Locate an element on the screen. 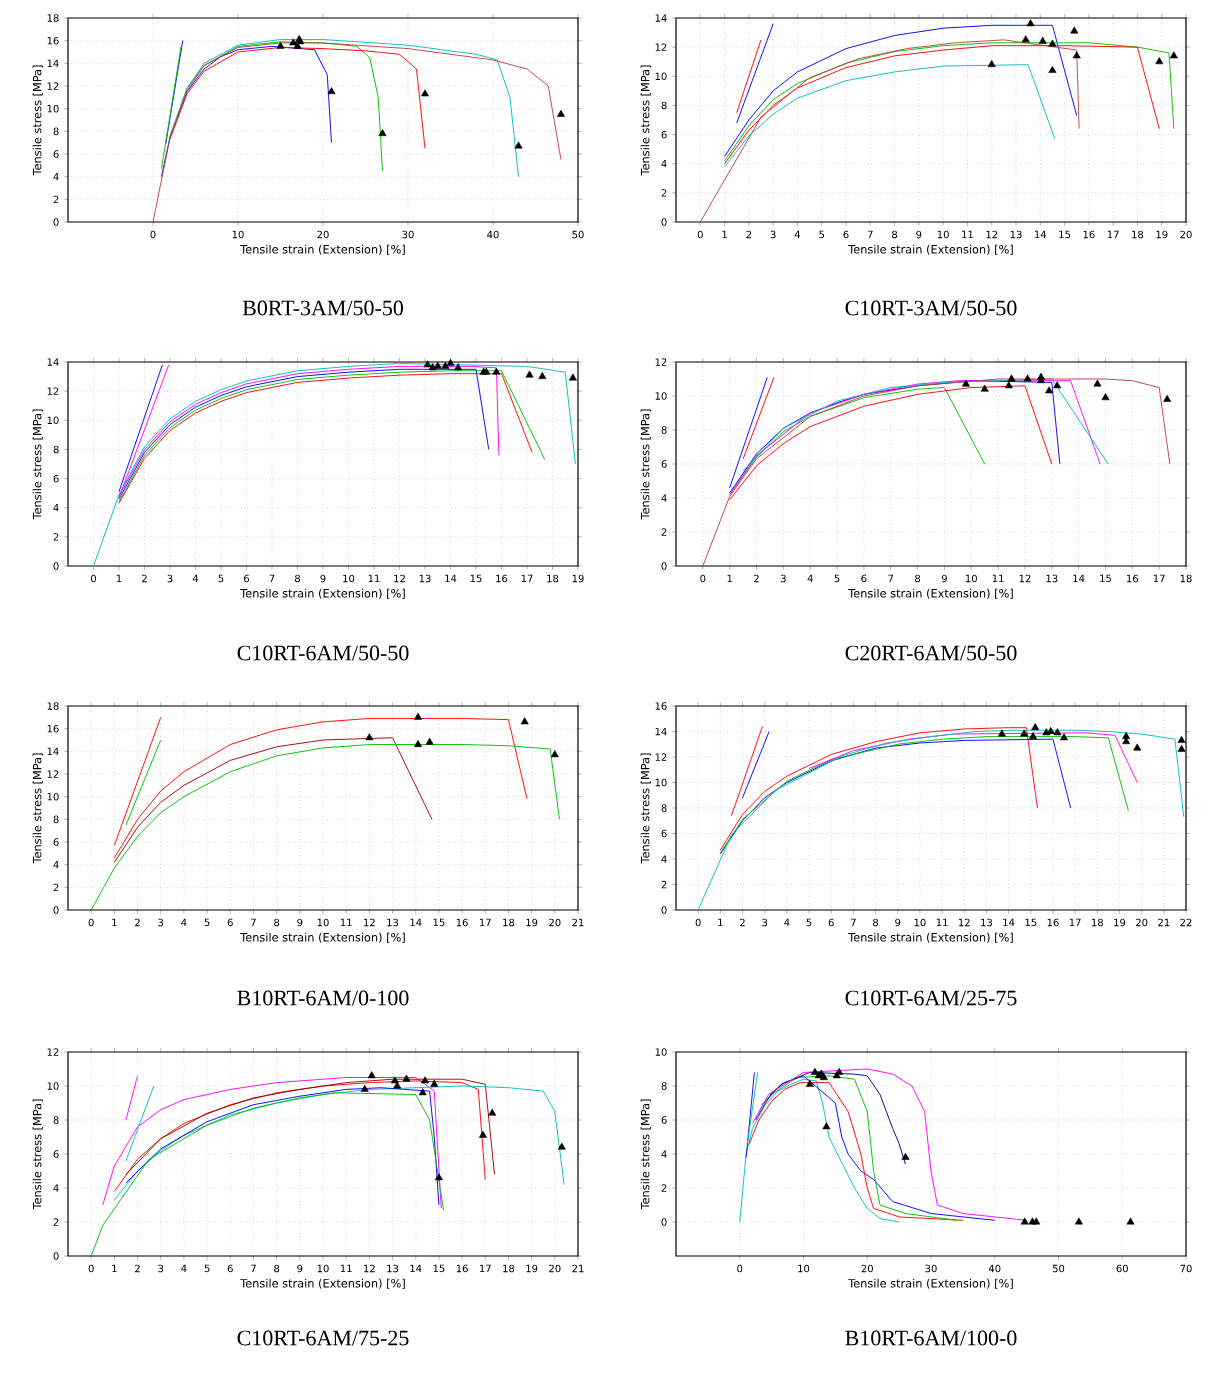 The width and height of the screenshot is (1216, 1375). x-tick-label: 21 is located at coordinates (578, 1268).